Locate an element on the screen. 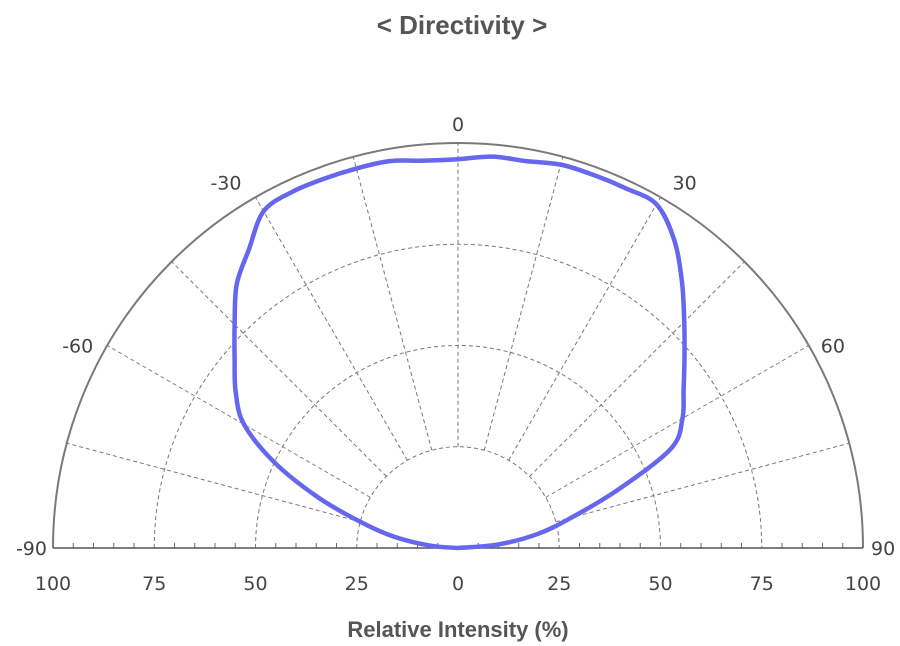  angle-label: 30 is located at coordinates (685, 183).